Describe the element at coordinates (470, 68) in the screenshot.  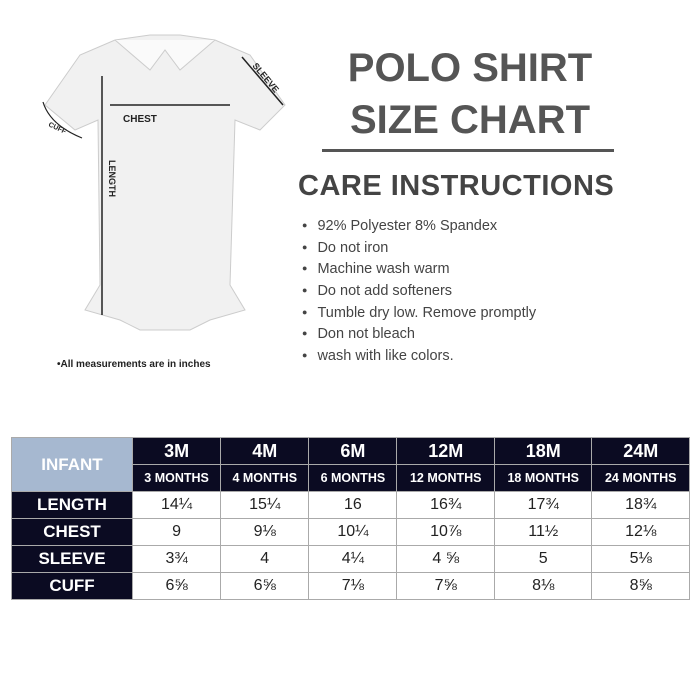
I see `title-line-1: POLO SHIRT` at that location.